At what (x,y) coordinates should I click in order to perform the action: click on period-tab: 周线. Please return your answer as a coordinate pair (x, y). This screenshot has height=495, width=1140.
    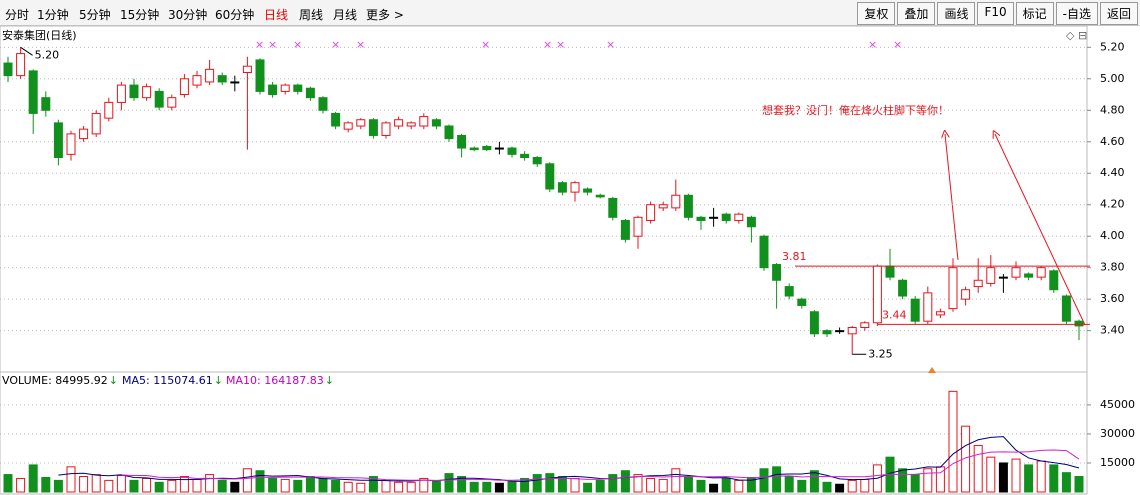
    Looking at the image, I should click on (311, 15).